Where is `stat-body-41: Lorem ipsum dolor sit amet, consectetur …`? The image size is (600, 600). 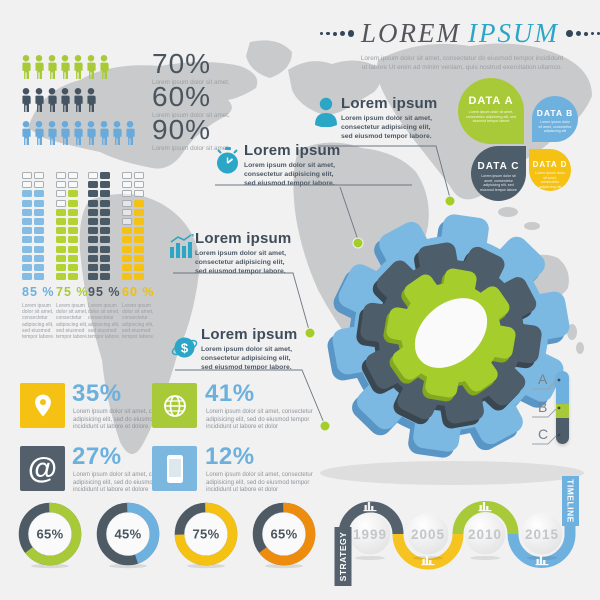 stat-body-41: Lorem ipsum dolor sit amet, consectetur … is located at coordinates (259, 420).